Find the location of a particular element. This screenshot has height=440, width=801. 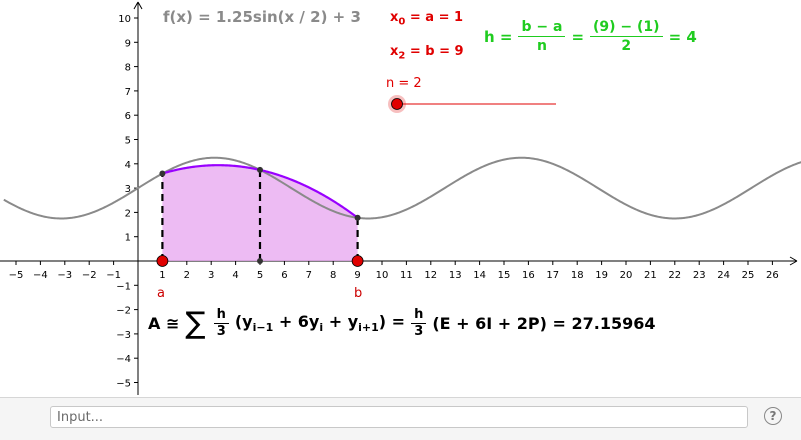

y-tick-label: −5 is located at coordinates (123, 384).